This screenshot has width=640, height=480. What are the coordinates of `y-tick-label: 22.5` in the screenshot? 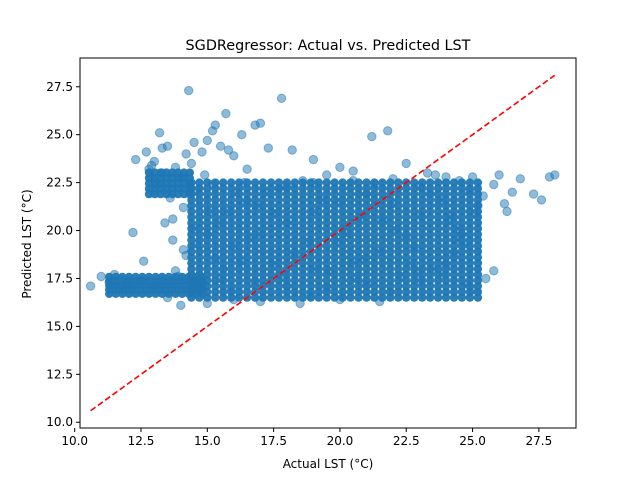 It's located at (59, 183).